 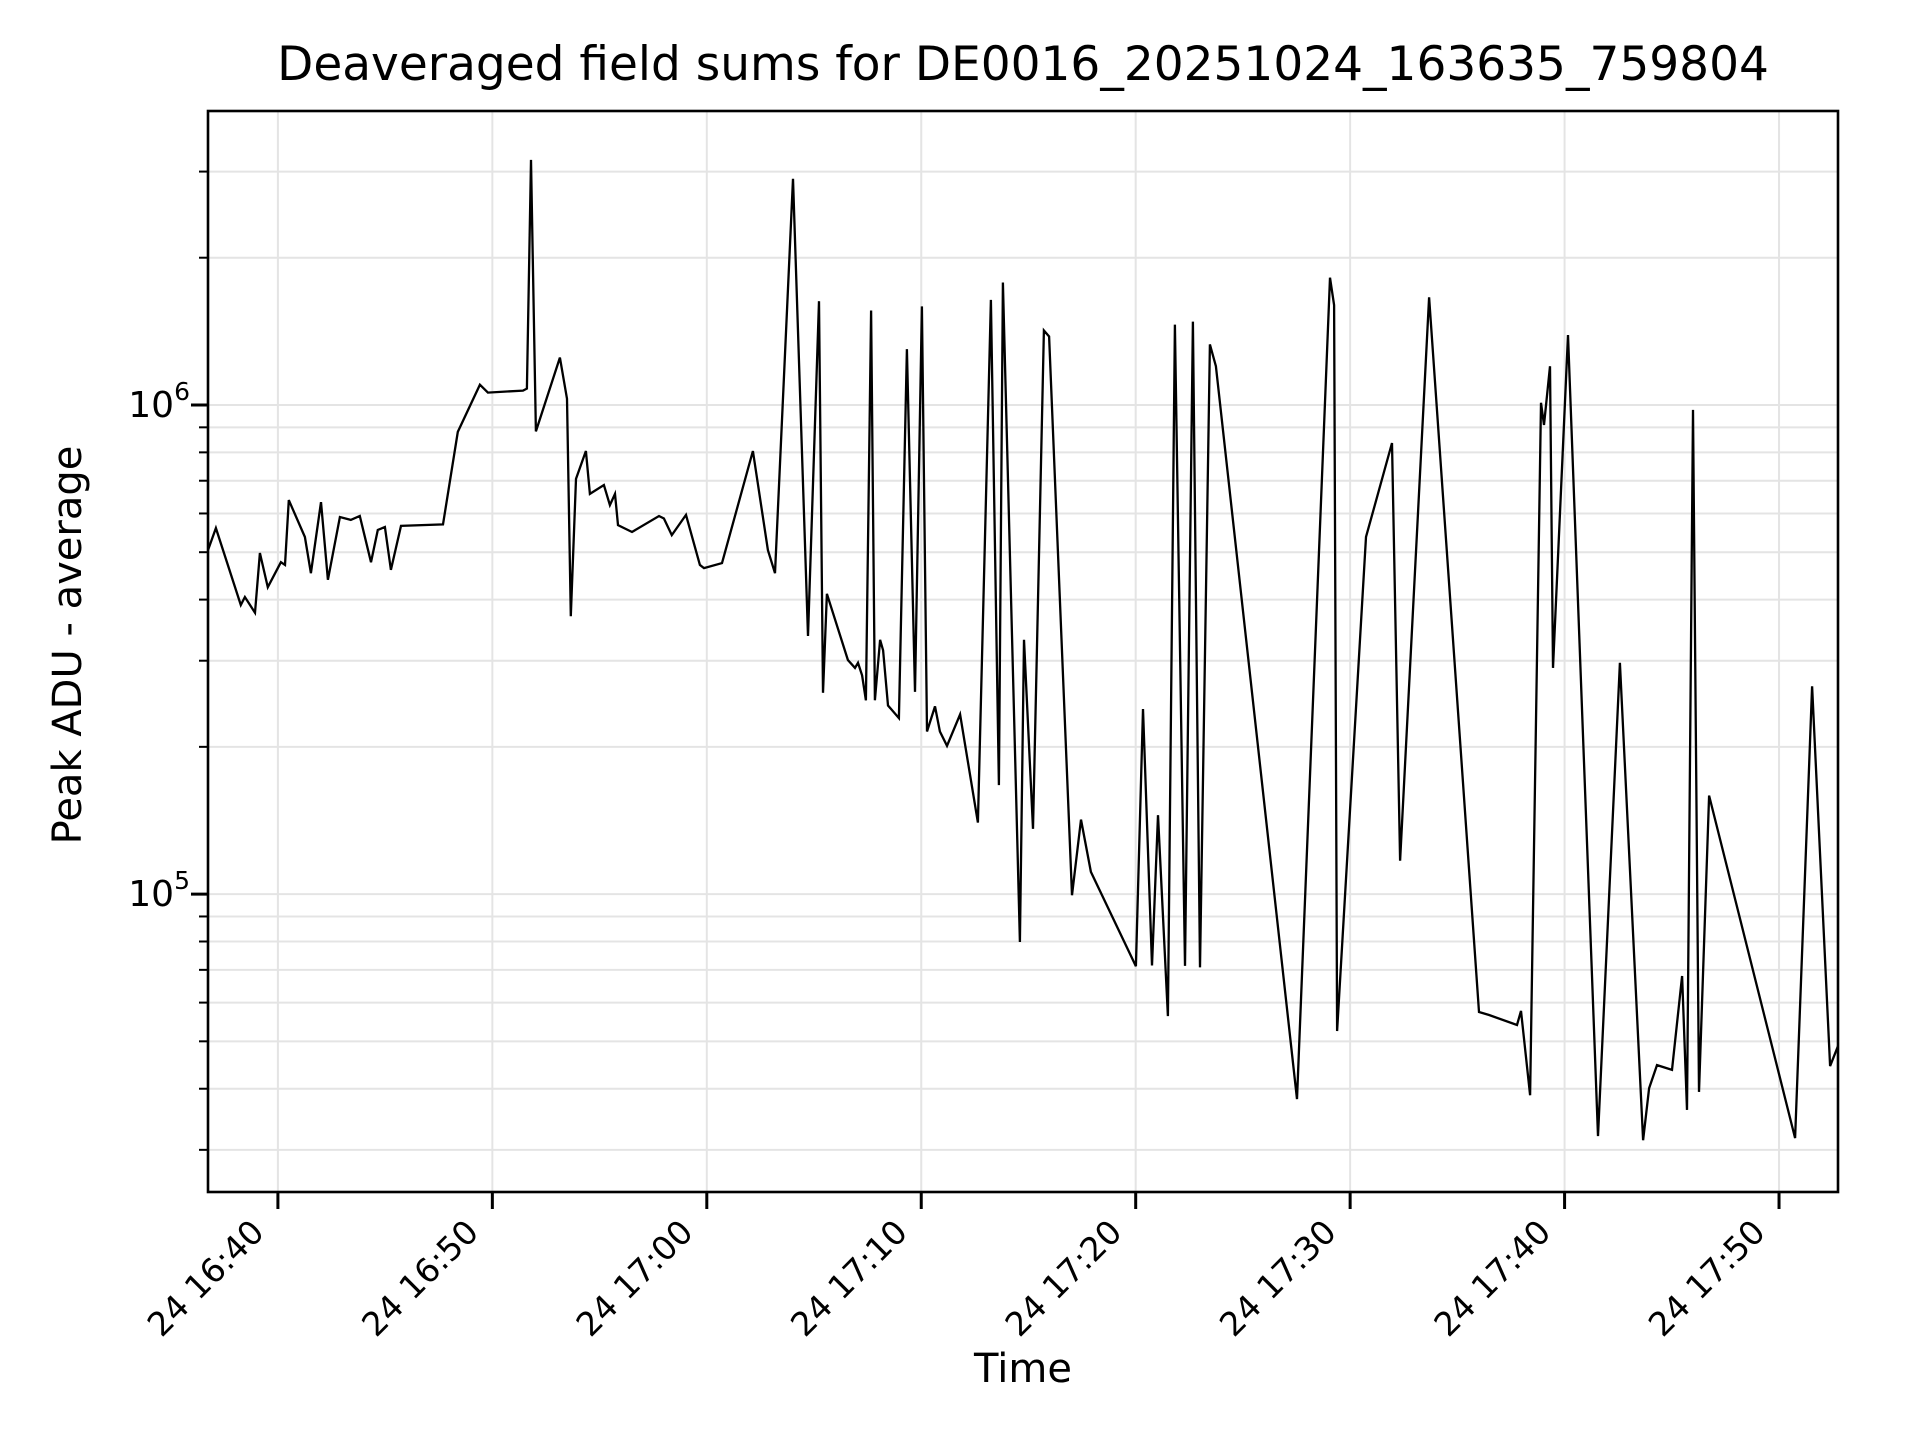 What do you see at coordinates (159, 890) in the screenshot?
I see `y-tick-label: 10⁵` at bounding box center [159, 890].